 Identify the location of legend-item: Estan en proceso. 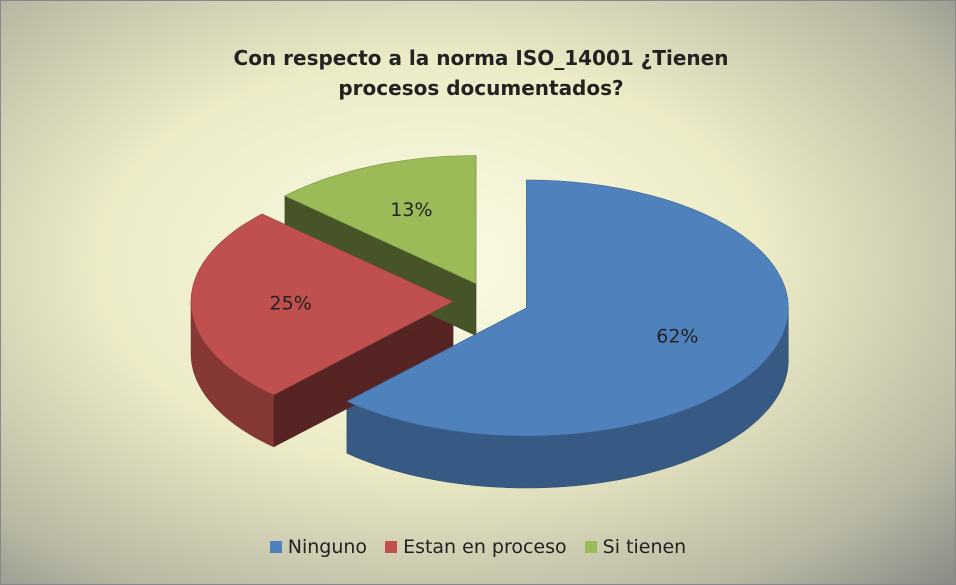
(476, 547).